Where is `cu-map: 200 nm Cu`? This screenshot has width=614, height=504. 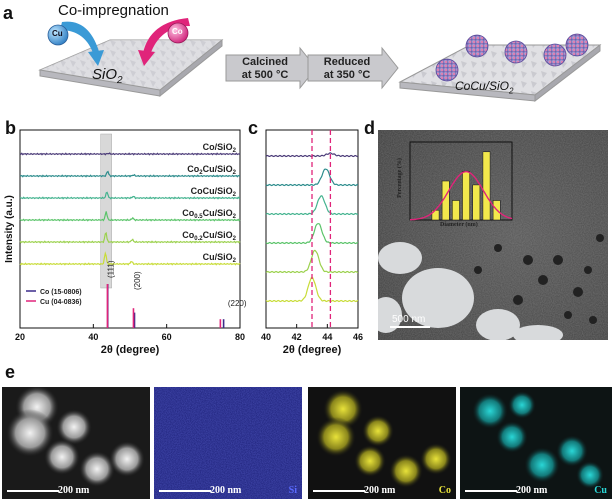 cu-map: 200 nm Cu is located at coordinates (536, 443).